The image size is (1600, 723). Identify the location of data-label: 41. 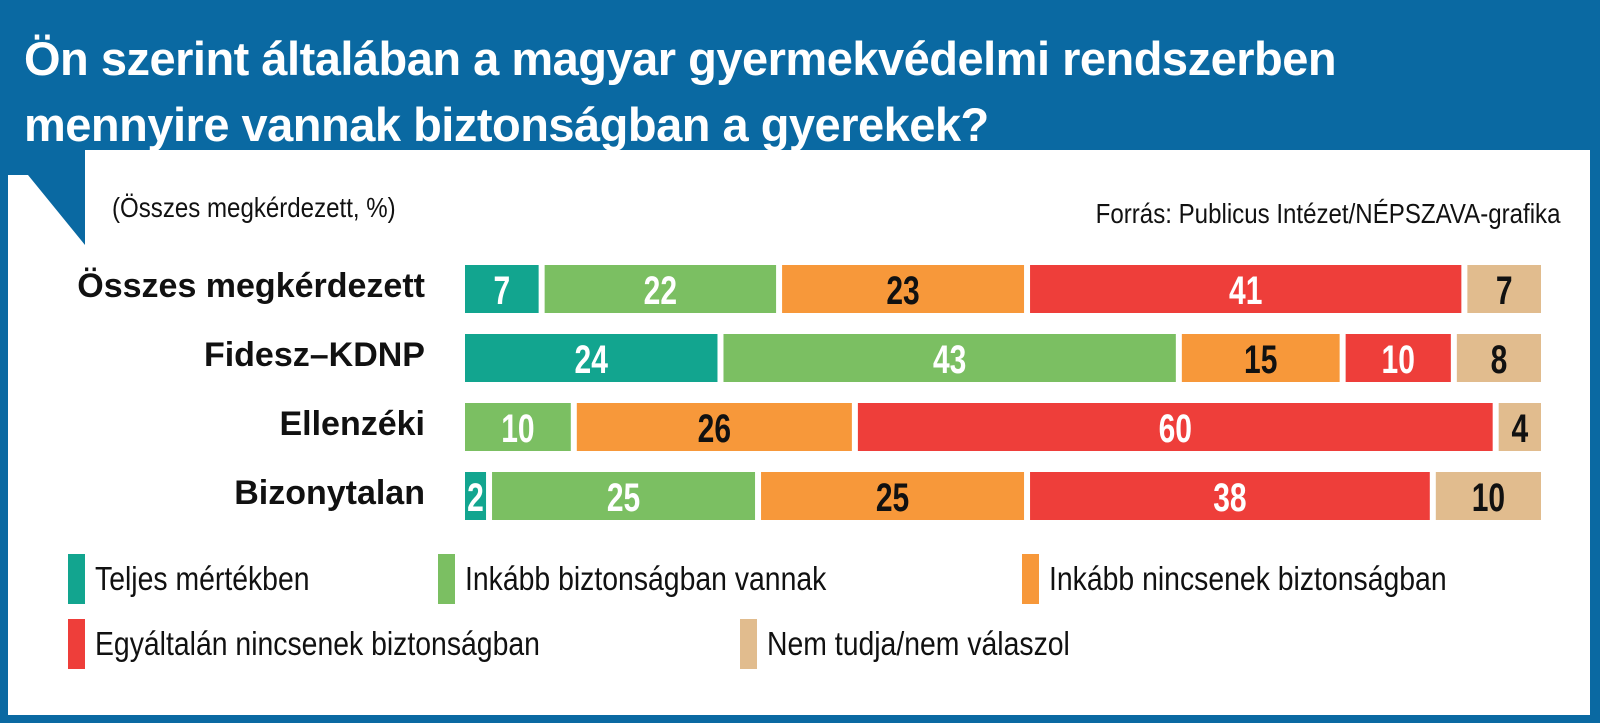
(1245, 291).